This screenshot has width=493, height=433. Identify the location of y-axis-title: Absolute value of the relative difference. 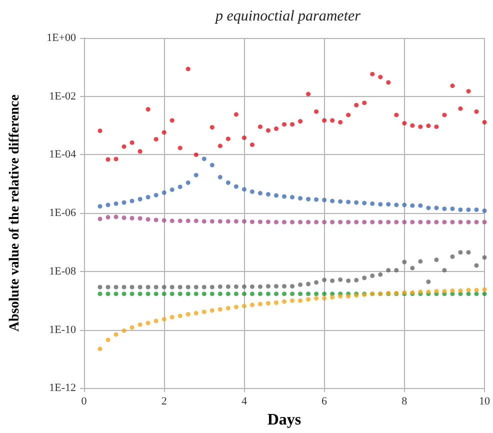
(15, 213).